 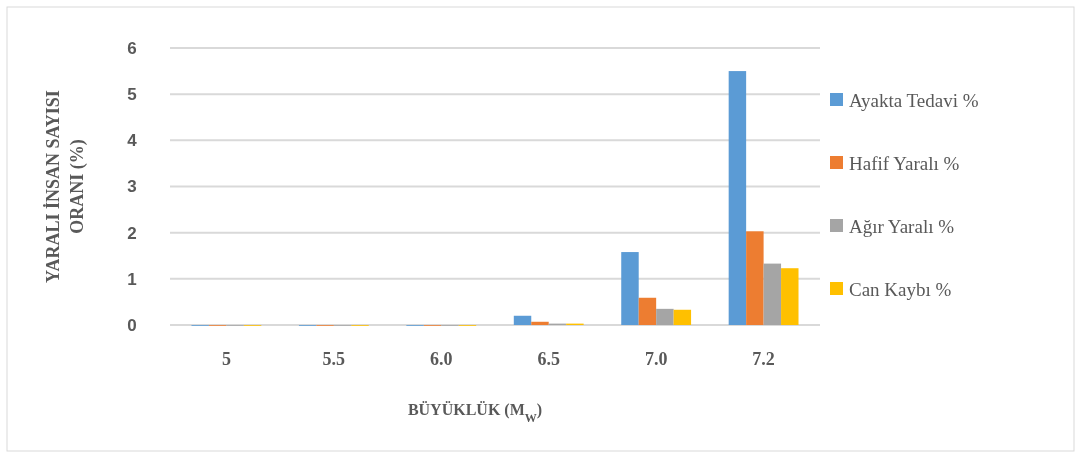 I want to click on x-axis-title: BÜYÜKLÜK (M$_{W}$), so click(x=475, y=413).